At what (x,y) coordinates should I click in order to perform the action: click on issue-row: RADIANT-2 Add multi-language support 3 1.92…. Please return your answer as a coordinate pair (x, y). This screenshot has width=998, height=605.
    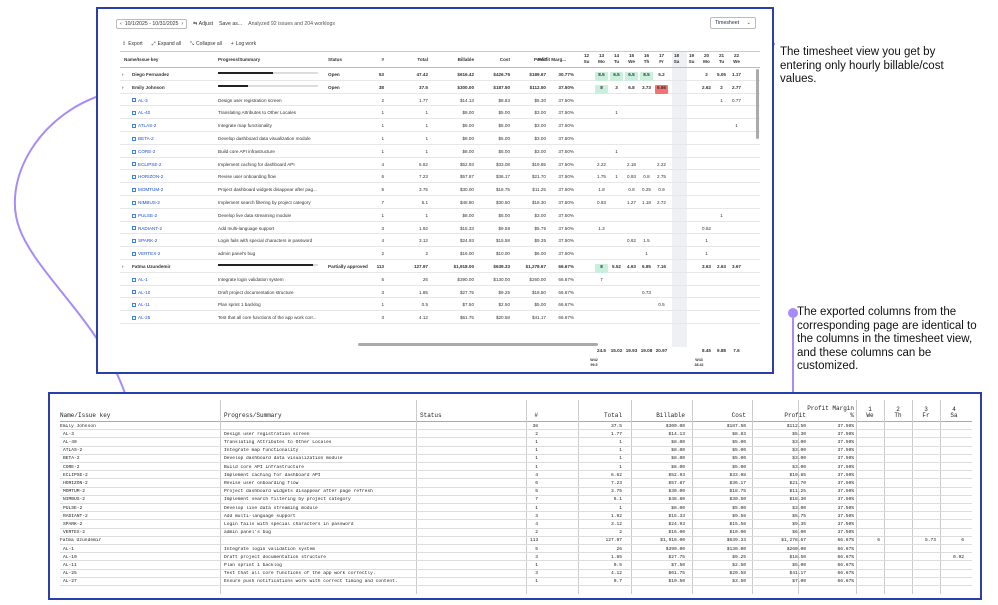
    Looking at the image, I should click on (440, 228).